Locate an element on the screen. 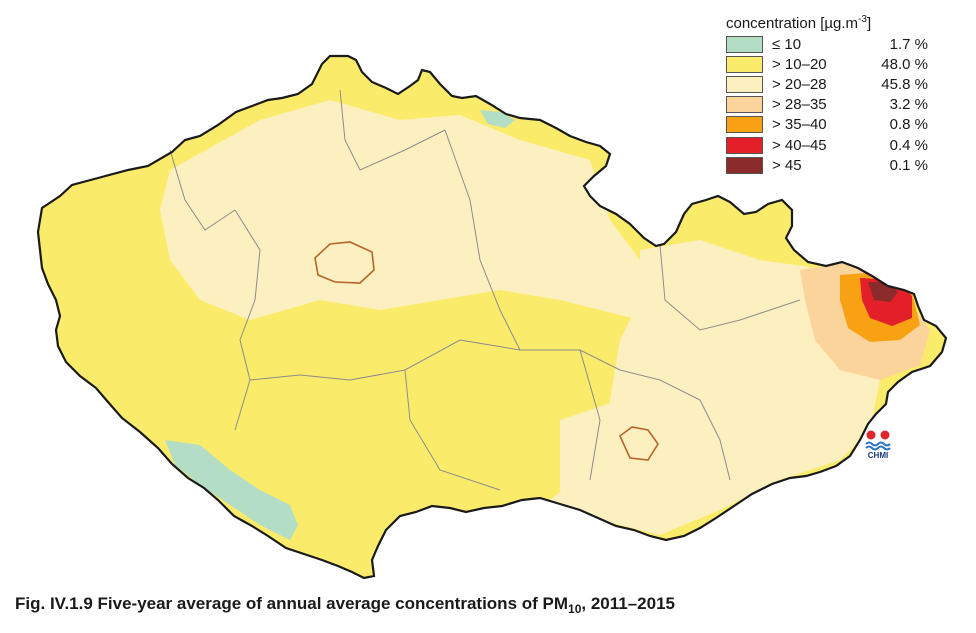  brno-boundary is located at coordinates (639, 443).